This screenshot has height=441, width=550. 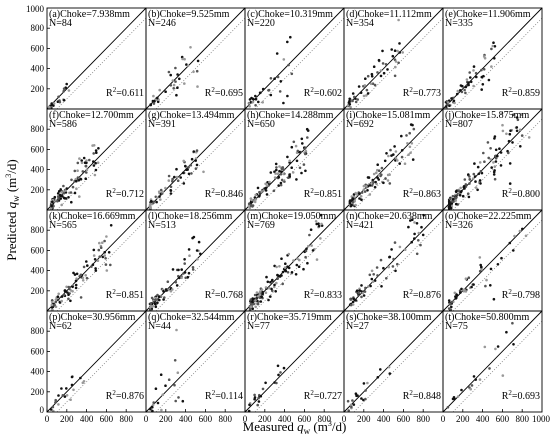 What do you see at coordinates (92, 216) in the screenshot?
I see `panel-title: (k)Choke=16.669mm` at bounding box center [92, 216].